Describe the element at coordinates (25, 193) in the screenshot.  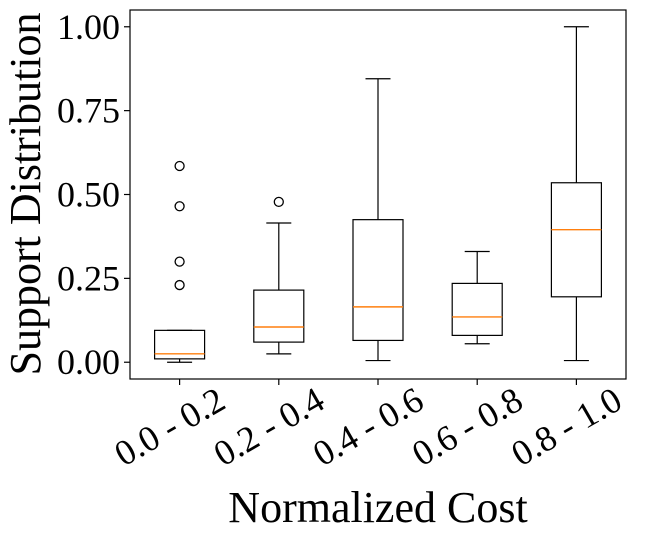
I see `y-axis-label: Support Distribution` at that location.